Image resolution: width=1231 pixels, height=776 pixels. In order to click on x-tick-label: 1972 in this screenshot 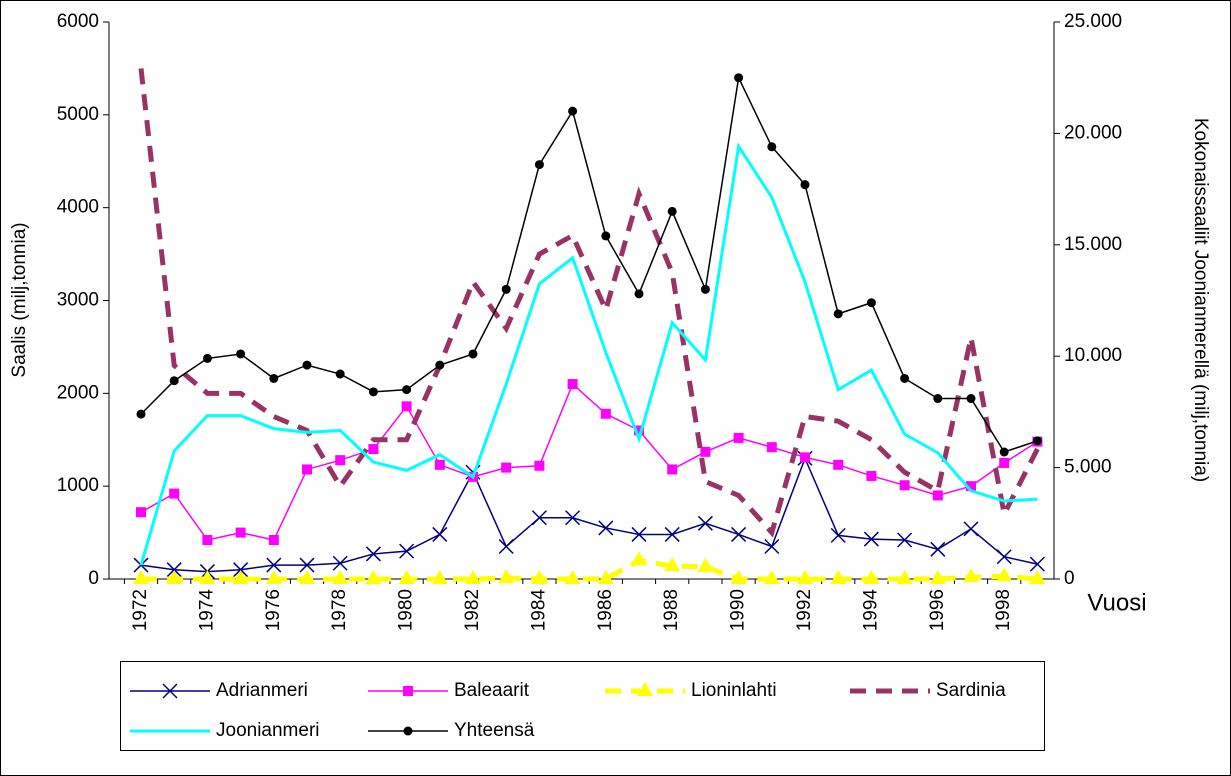, I will do `click(140, 610)`.